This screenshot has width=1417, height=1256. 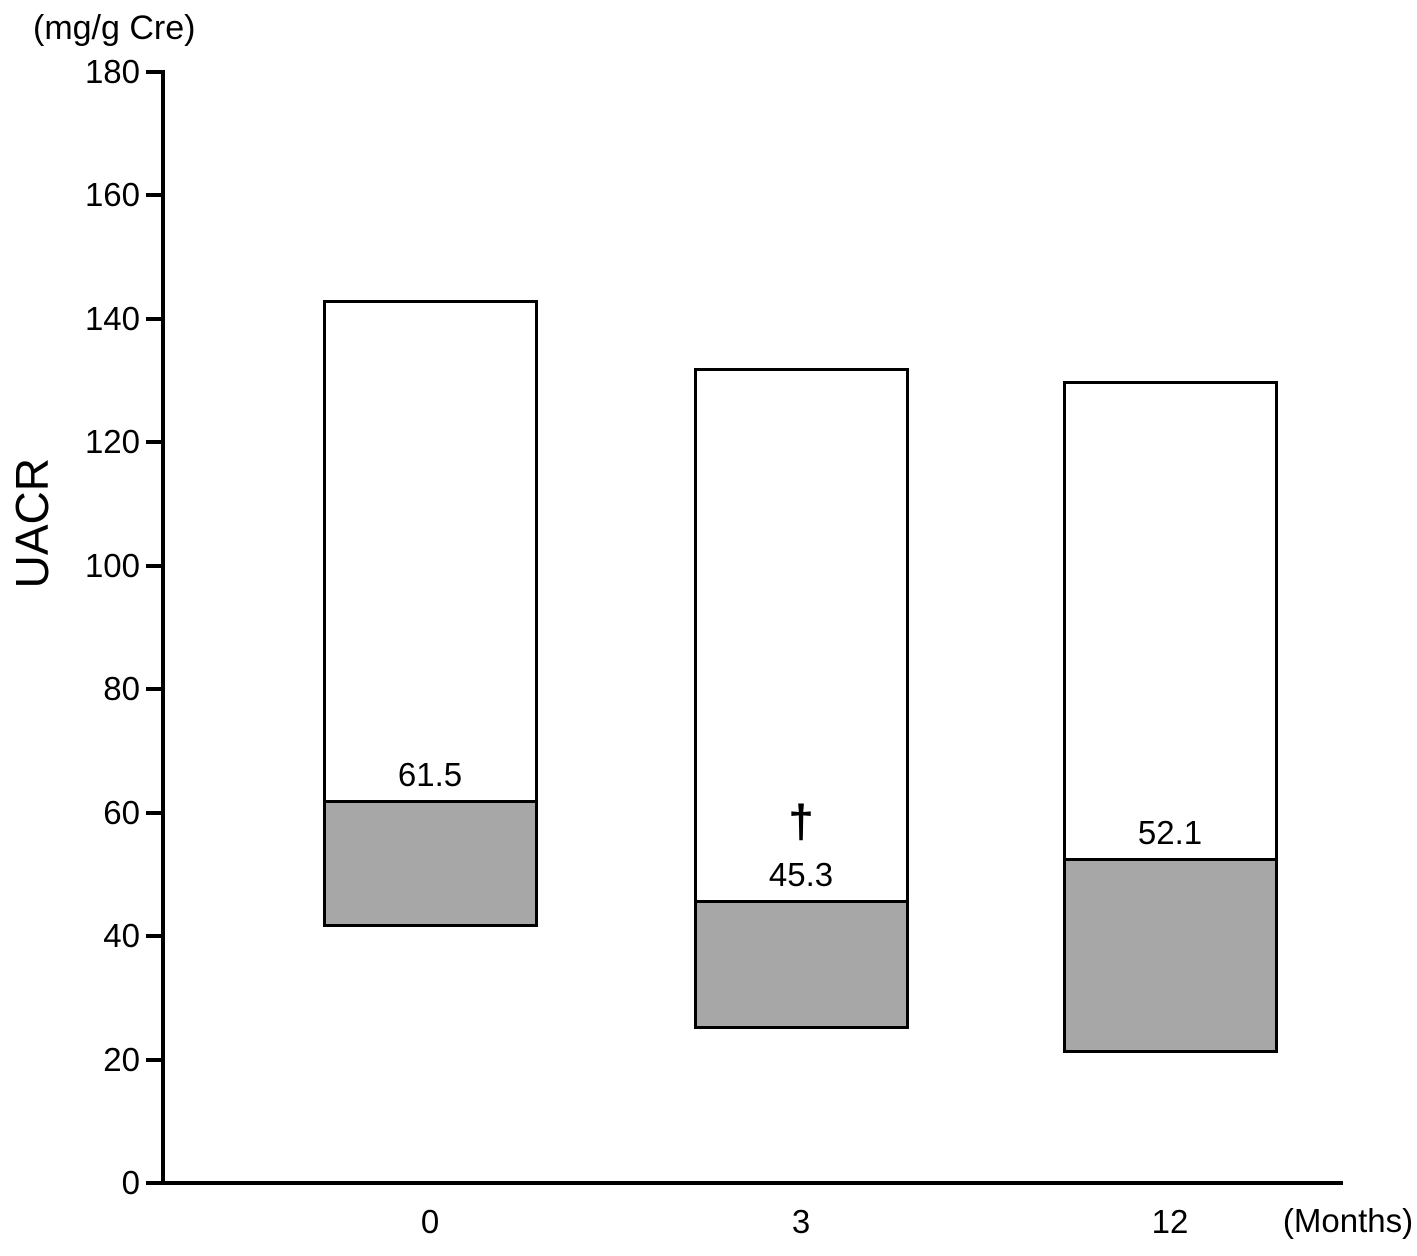 What do you see at coordinates (130, 1182) in the screenshot?
I see `y-tick-label: 0` at bounding box center [130, 1182].